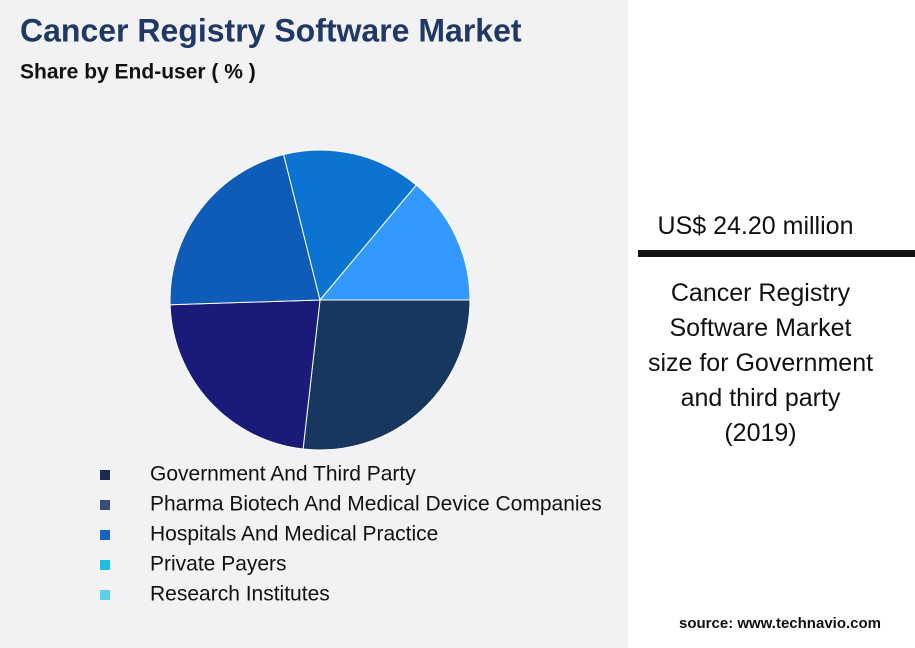  What do you see at coordinates (138, 72) in the screenshot?
I see `chart-subtitle: Share by End-user ( % )` at bounding box center [138, 72].